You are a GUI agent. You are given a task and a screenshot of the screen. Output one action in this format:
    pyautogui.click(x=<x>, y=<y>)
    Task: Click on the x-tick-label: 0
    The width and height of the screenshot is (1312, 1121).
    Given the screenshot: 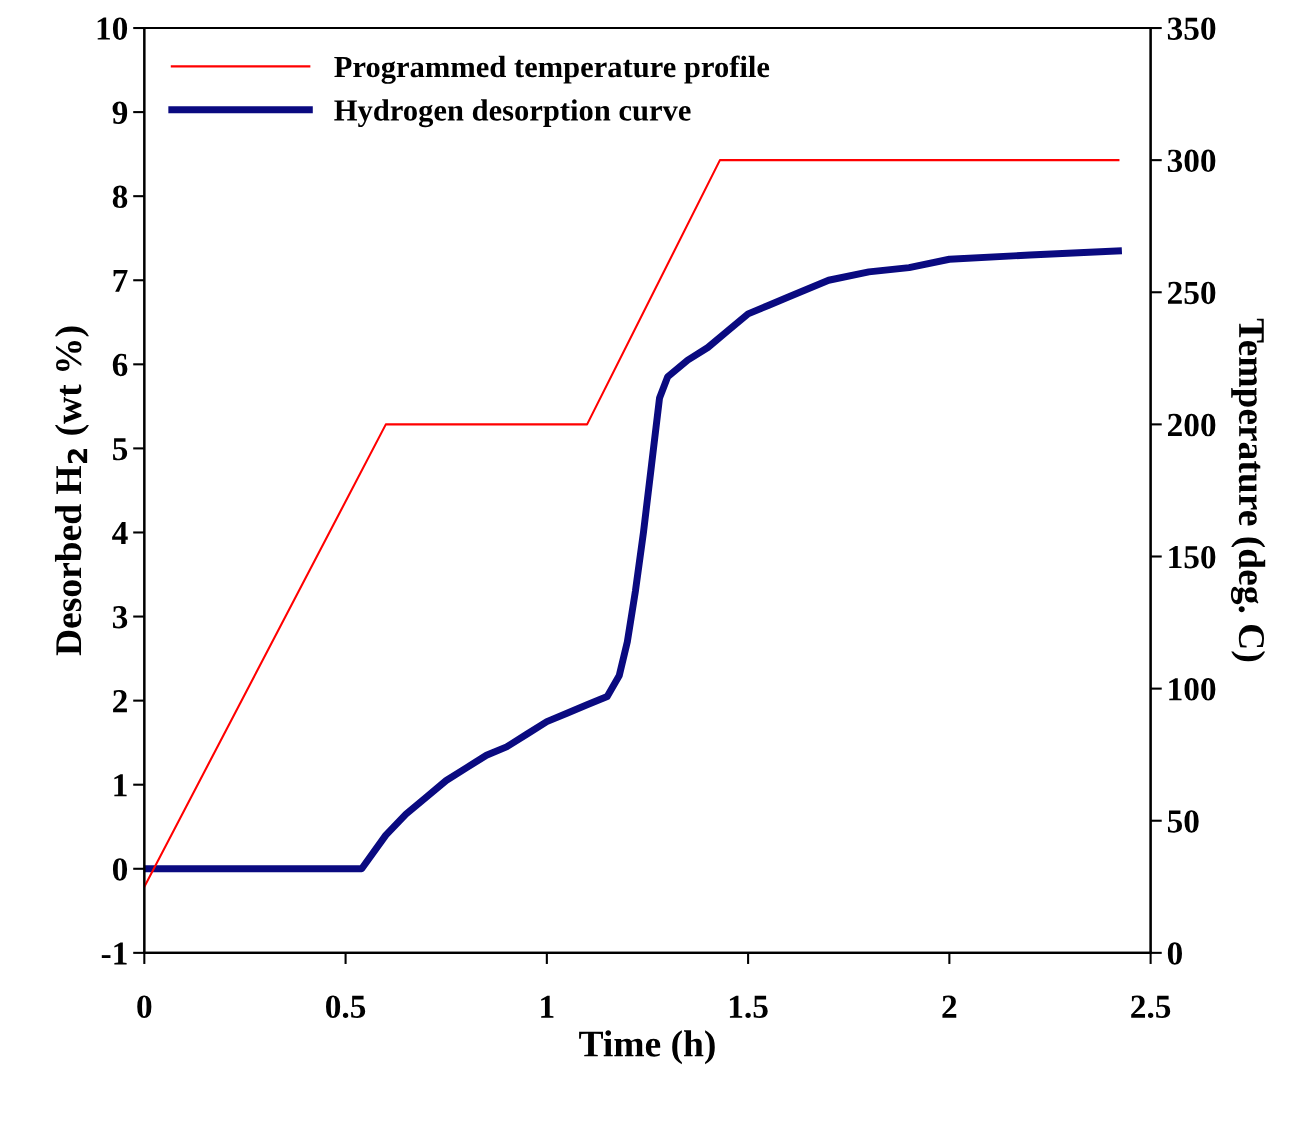 What is the action you would take?
    pyautogui.click(x=144, y=1006)
    